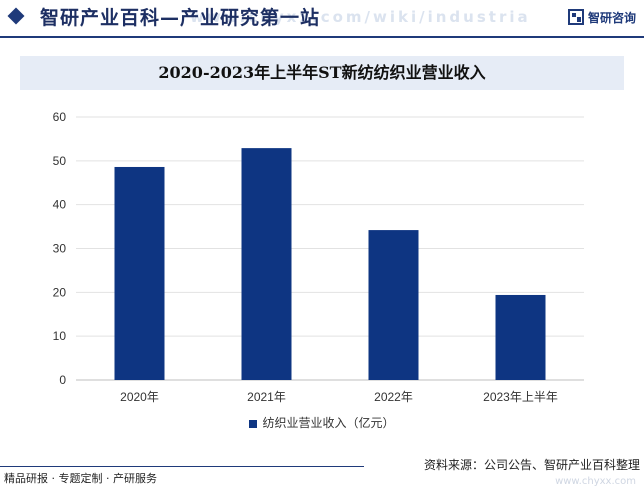 This screenshot has height=488, width=644. Describe the element at coordinates (575, 17) in the screenshot. I see `zhiyan-logo-icon` at that location.